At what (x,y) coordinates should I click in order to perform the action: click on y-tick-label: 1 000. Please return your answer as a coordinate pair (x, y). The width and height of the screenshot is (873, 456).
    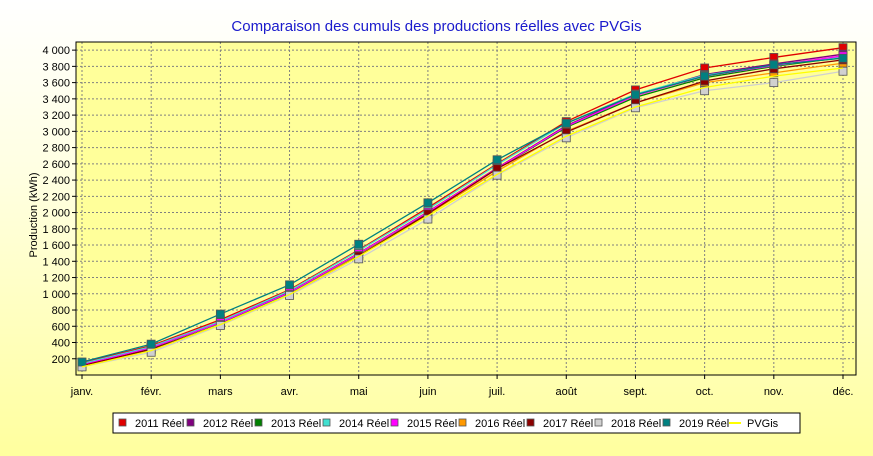
    Looking at the image, I should click on (56, 295).